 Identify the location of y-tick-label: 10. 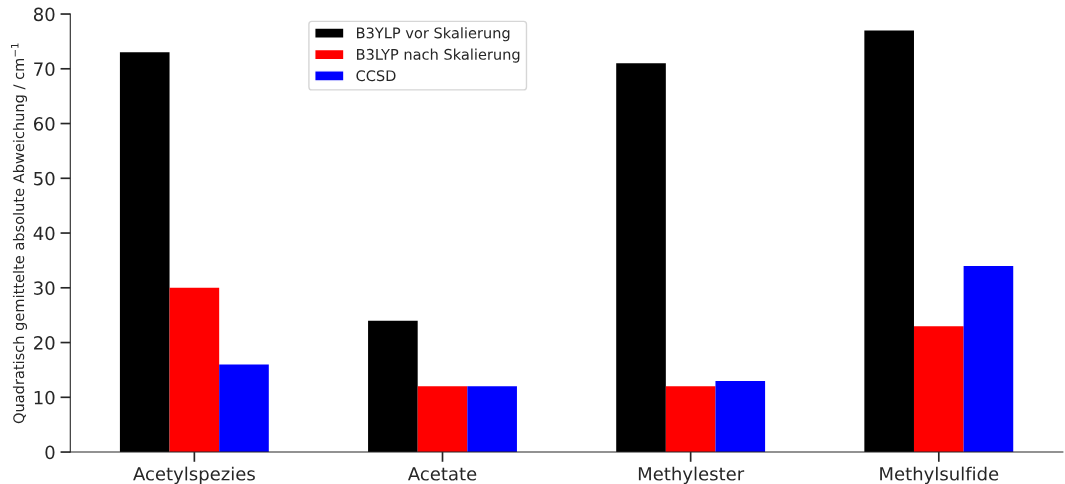
(44, 397).